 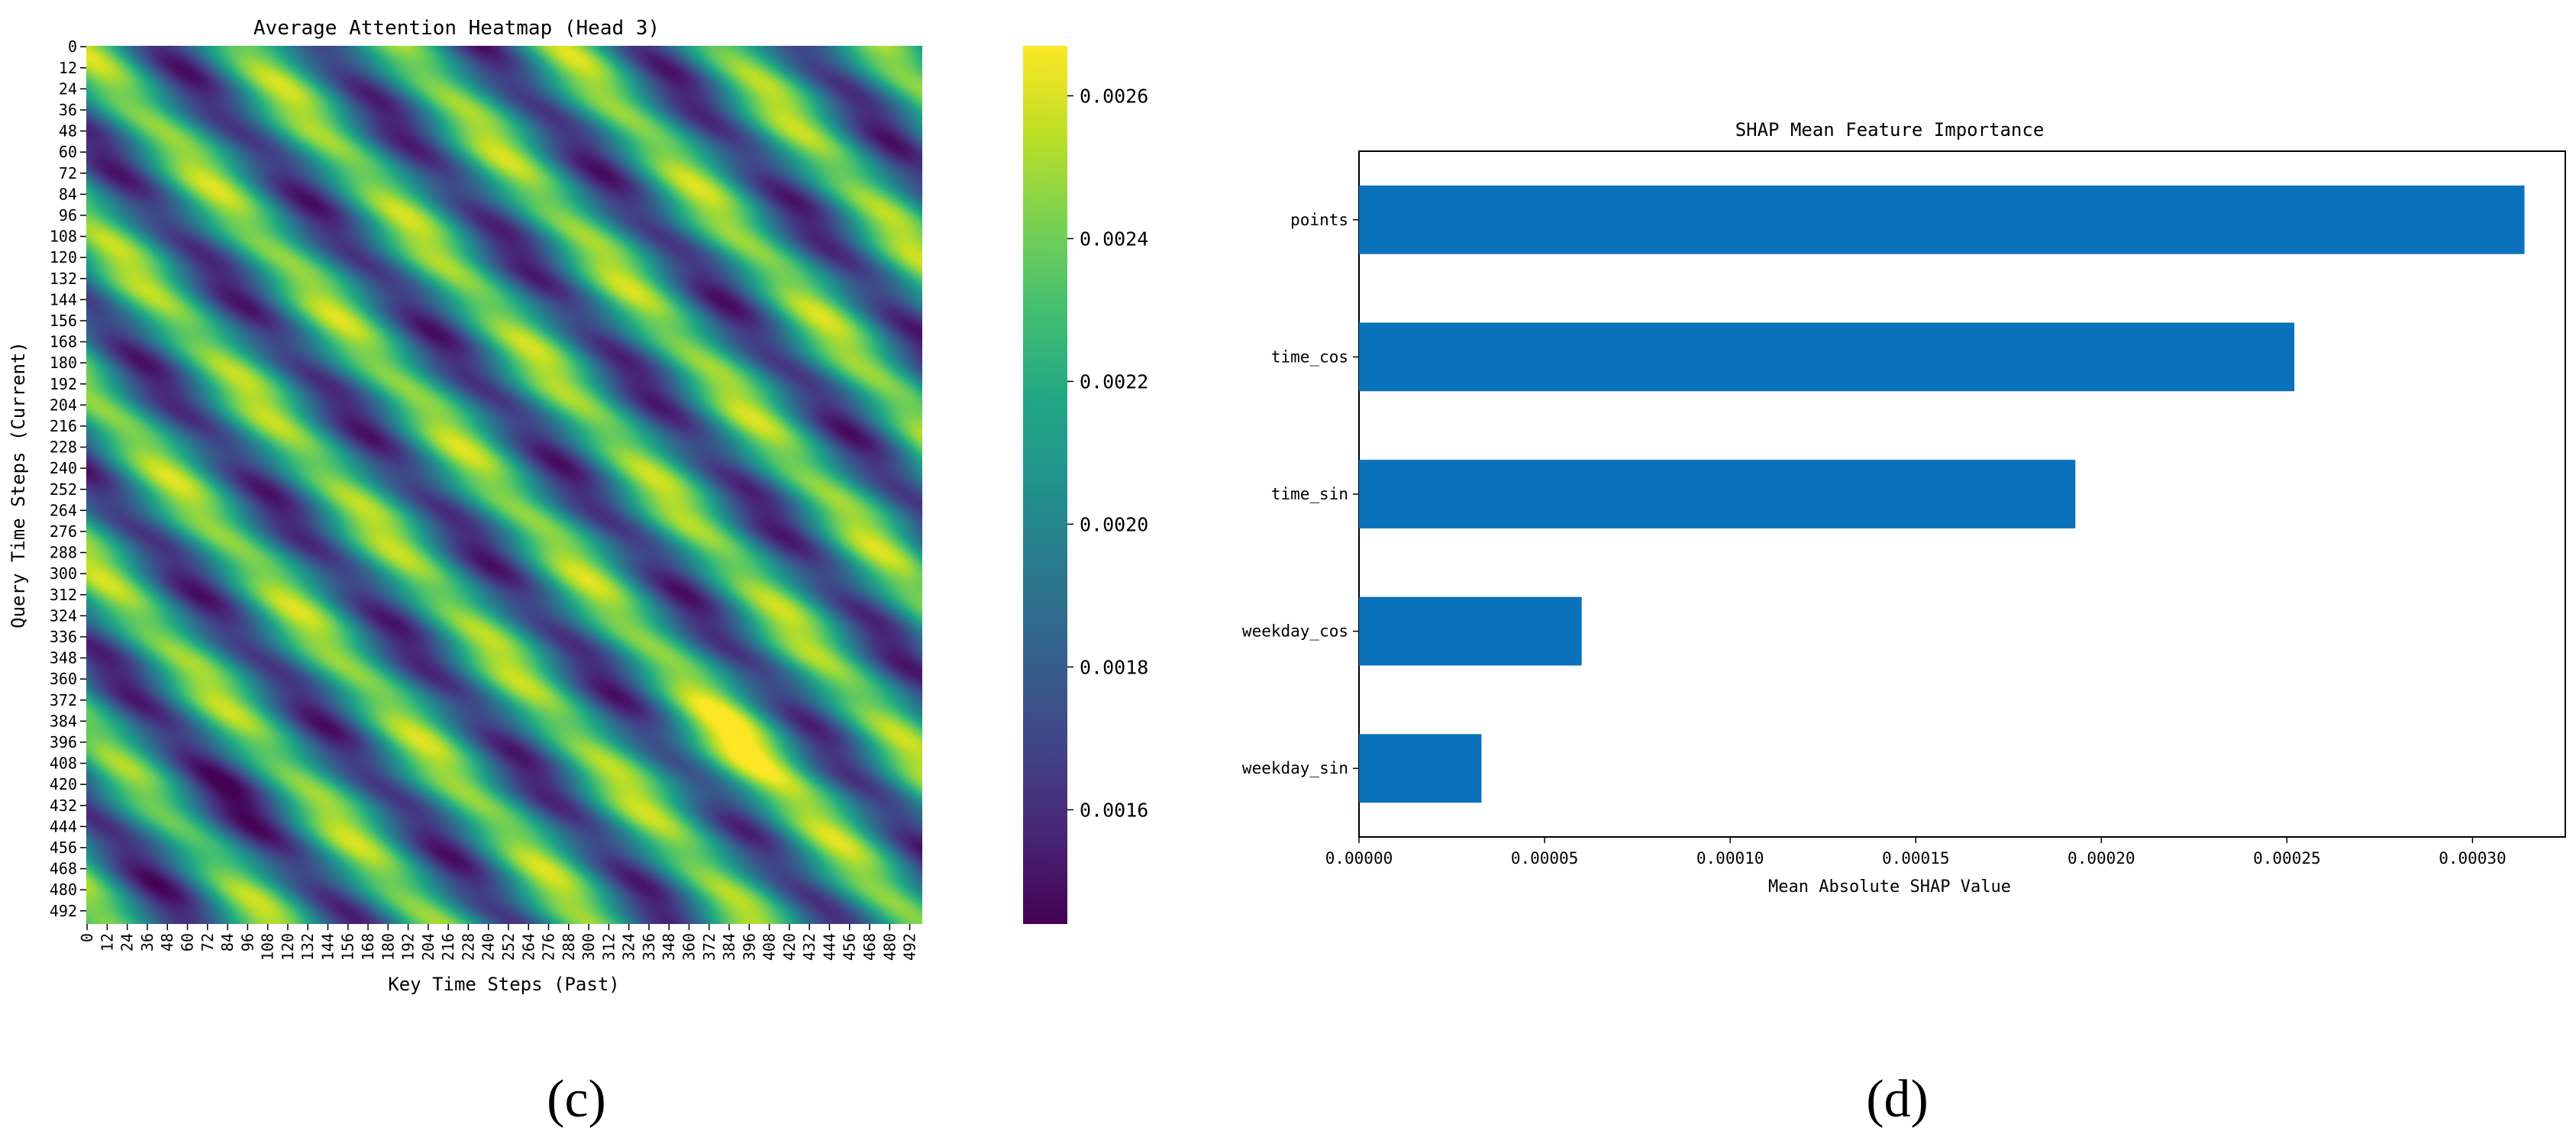 What do you see at coordinates (187, 942) in the screenshot?
I see `heatmap-x-tick-label: 60` at bounding box center [187, 942].